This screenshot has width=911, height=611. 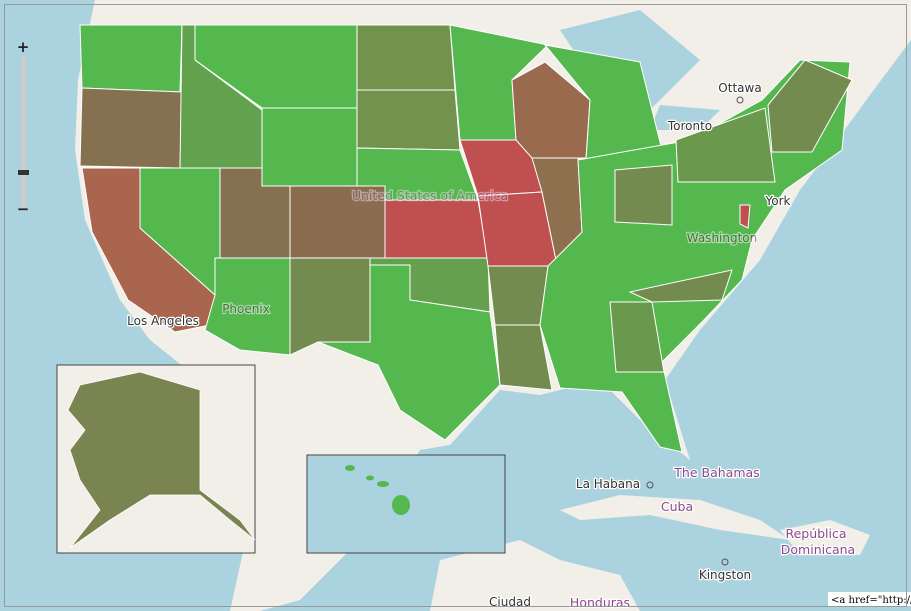 I want to click on attribution-box, so click(x=869, y=599).